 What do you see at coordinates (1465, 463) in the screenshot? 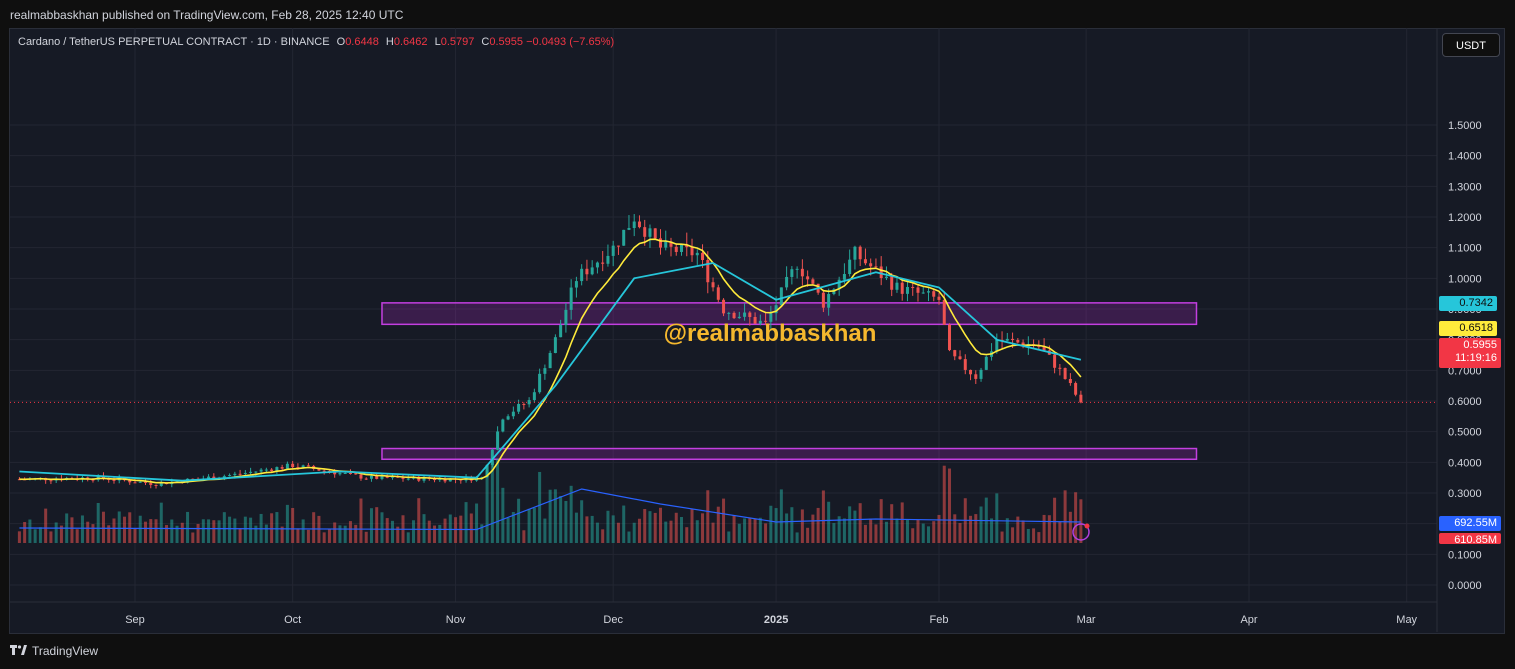
I see `y-tick-label: 0.4000` at bounding box center [1465, 463].